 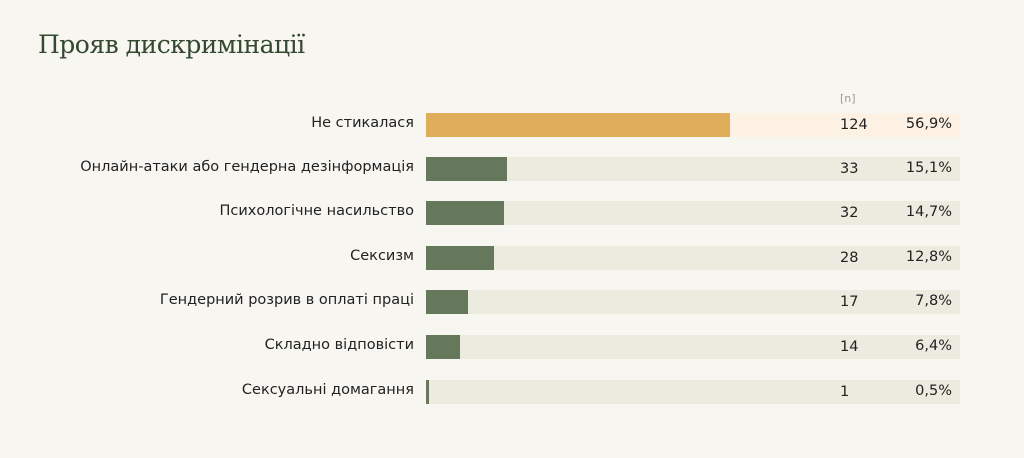 I want to click on category-label: Сексизм, so click(x=382, y=256).